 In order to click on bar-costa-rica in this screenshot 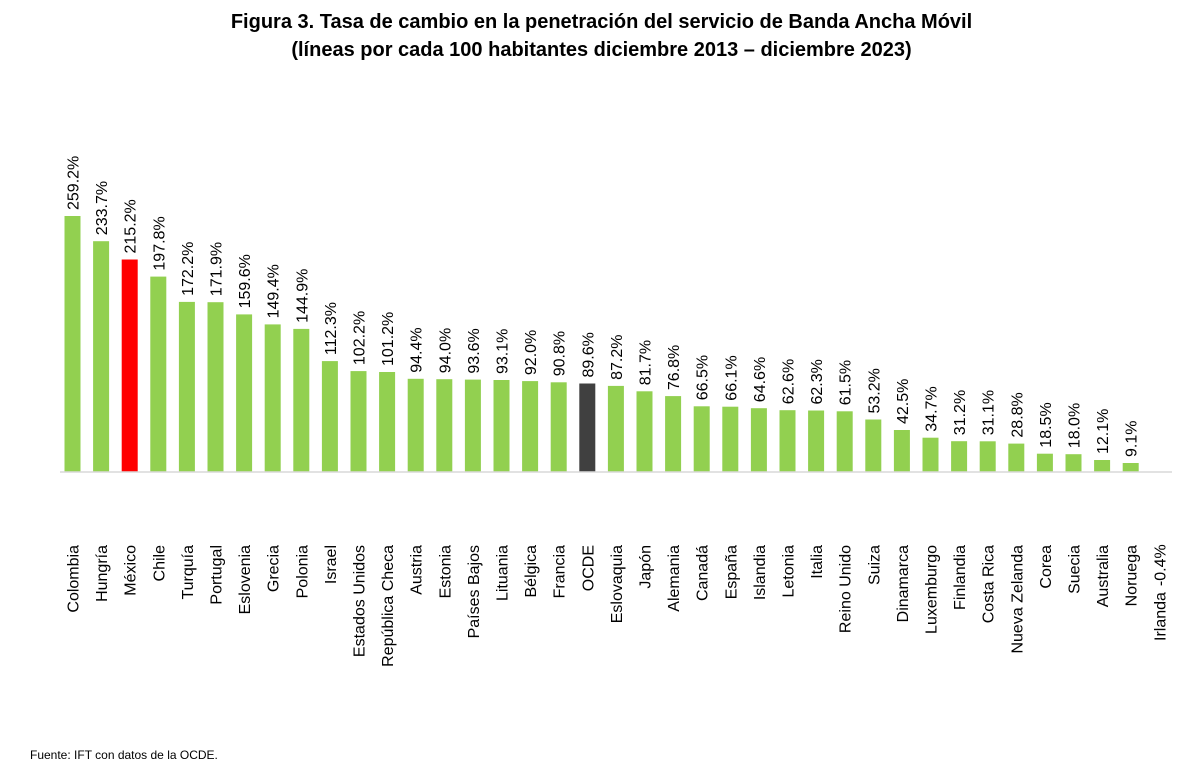, I will do `click(987, 456)`.